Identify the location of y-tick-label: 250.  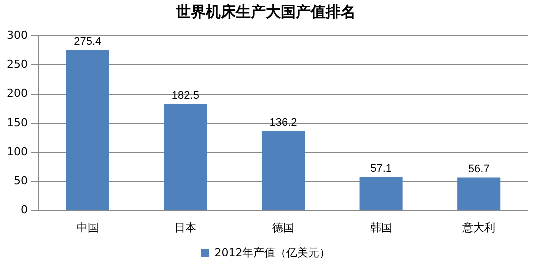
(17, 64).